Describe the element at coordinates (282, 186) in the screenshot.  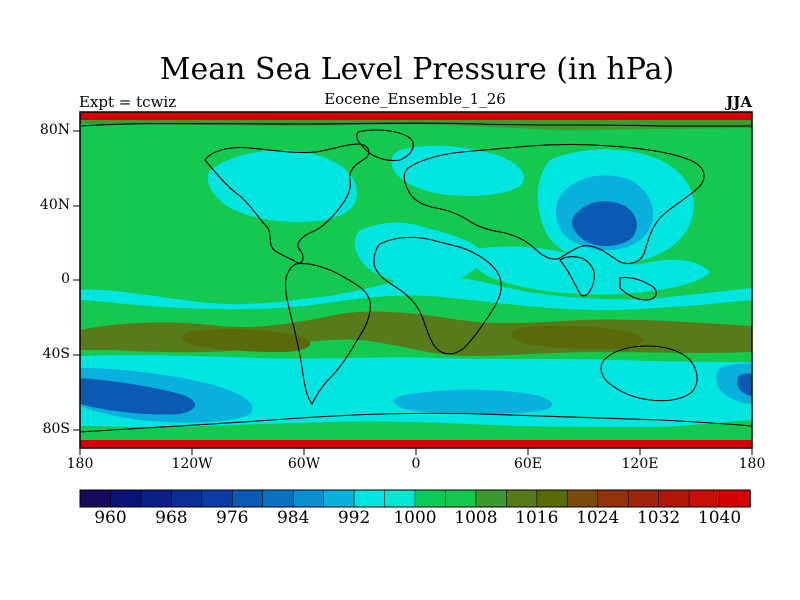
I see `north-pacific-low` at that location.